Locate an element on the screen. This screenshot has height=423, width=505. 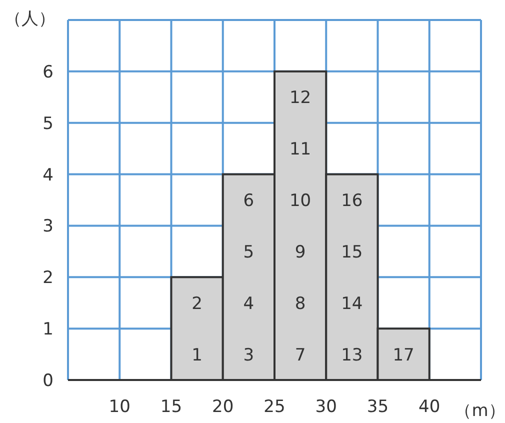
annotation: 12 is located at coordinates (300, 98).